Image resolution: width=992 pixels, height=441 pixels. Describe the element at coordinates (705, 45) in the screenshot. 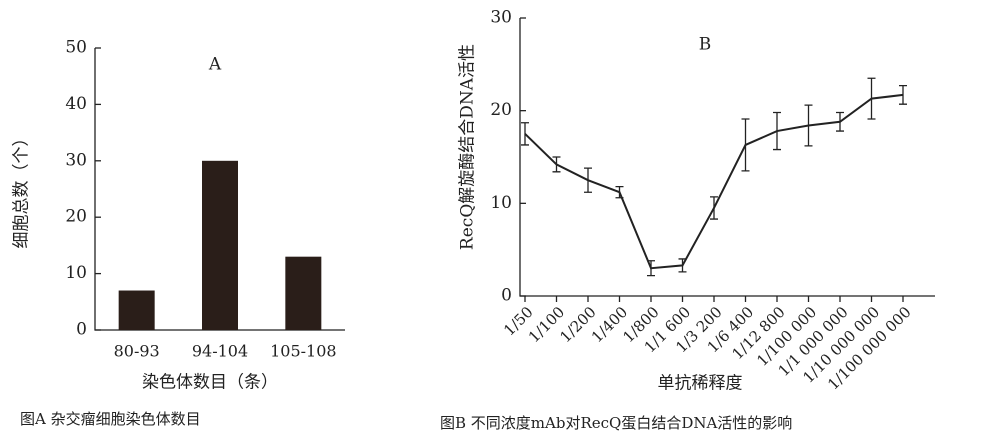

I see `chart-title: B` at that location.